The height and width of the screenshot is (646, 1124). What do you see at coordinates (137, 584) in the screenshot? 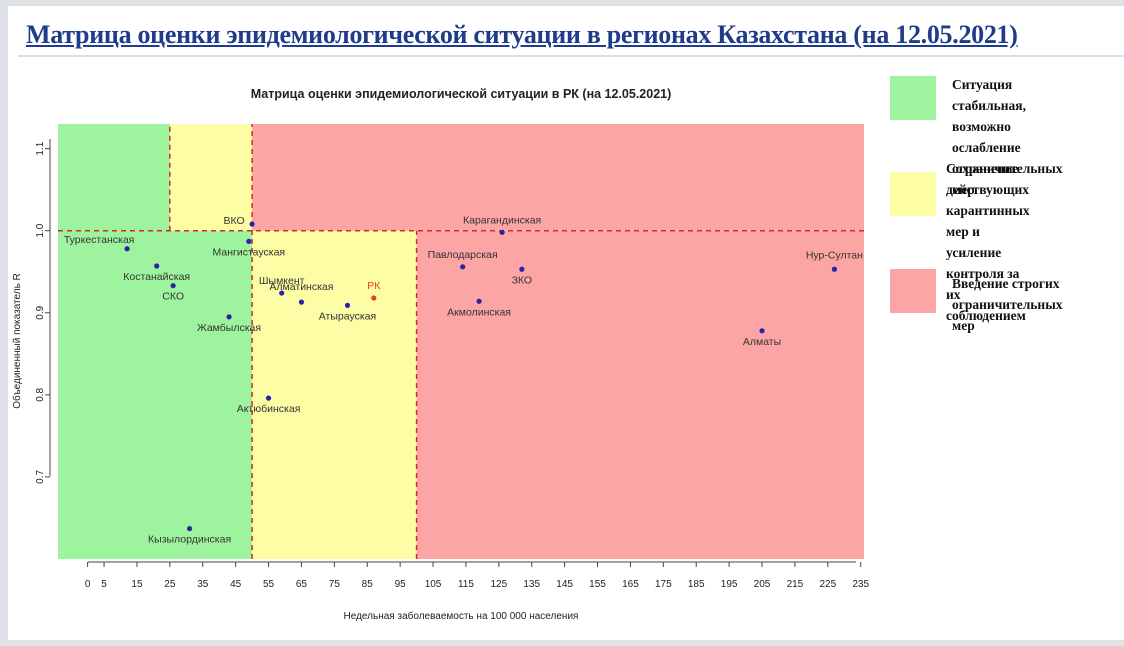
I see `x-tick-label: 15` at bounding box center [137, 584].